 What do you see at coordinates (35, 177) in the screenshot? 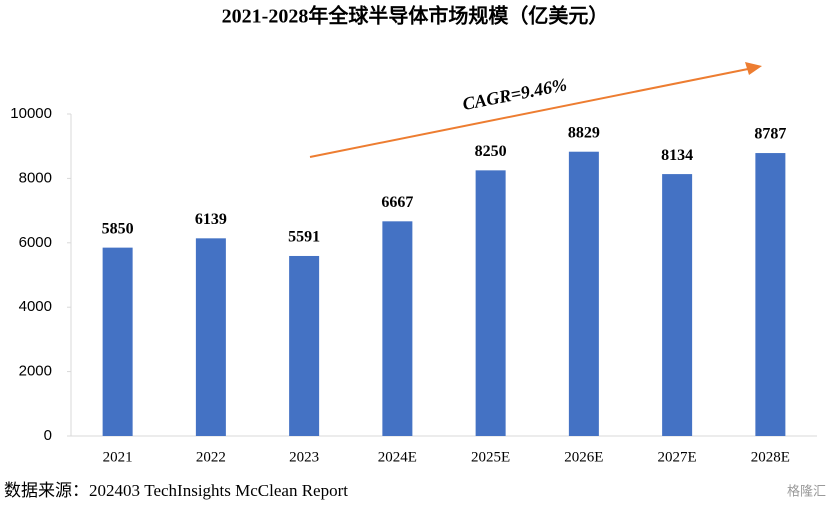
I see `y-tick-label: 8000` at bounding box center [35, 177].